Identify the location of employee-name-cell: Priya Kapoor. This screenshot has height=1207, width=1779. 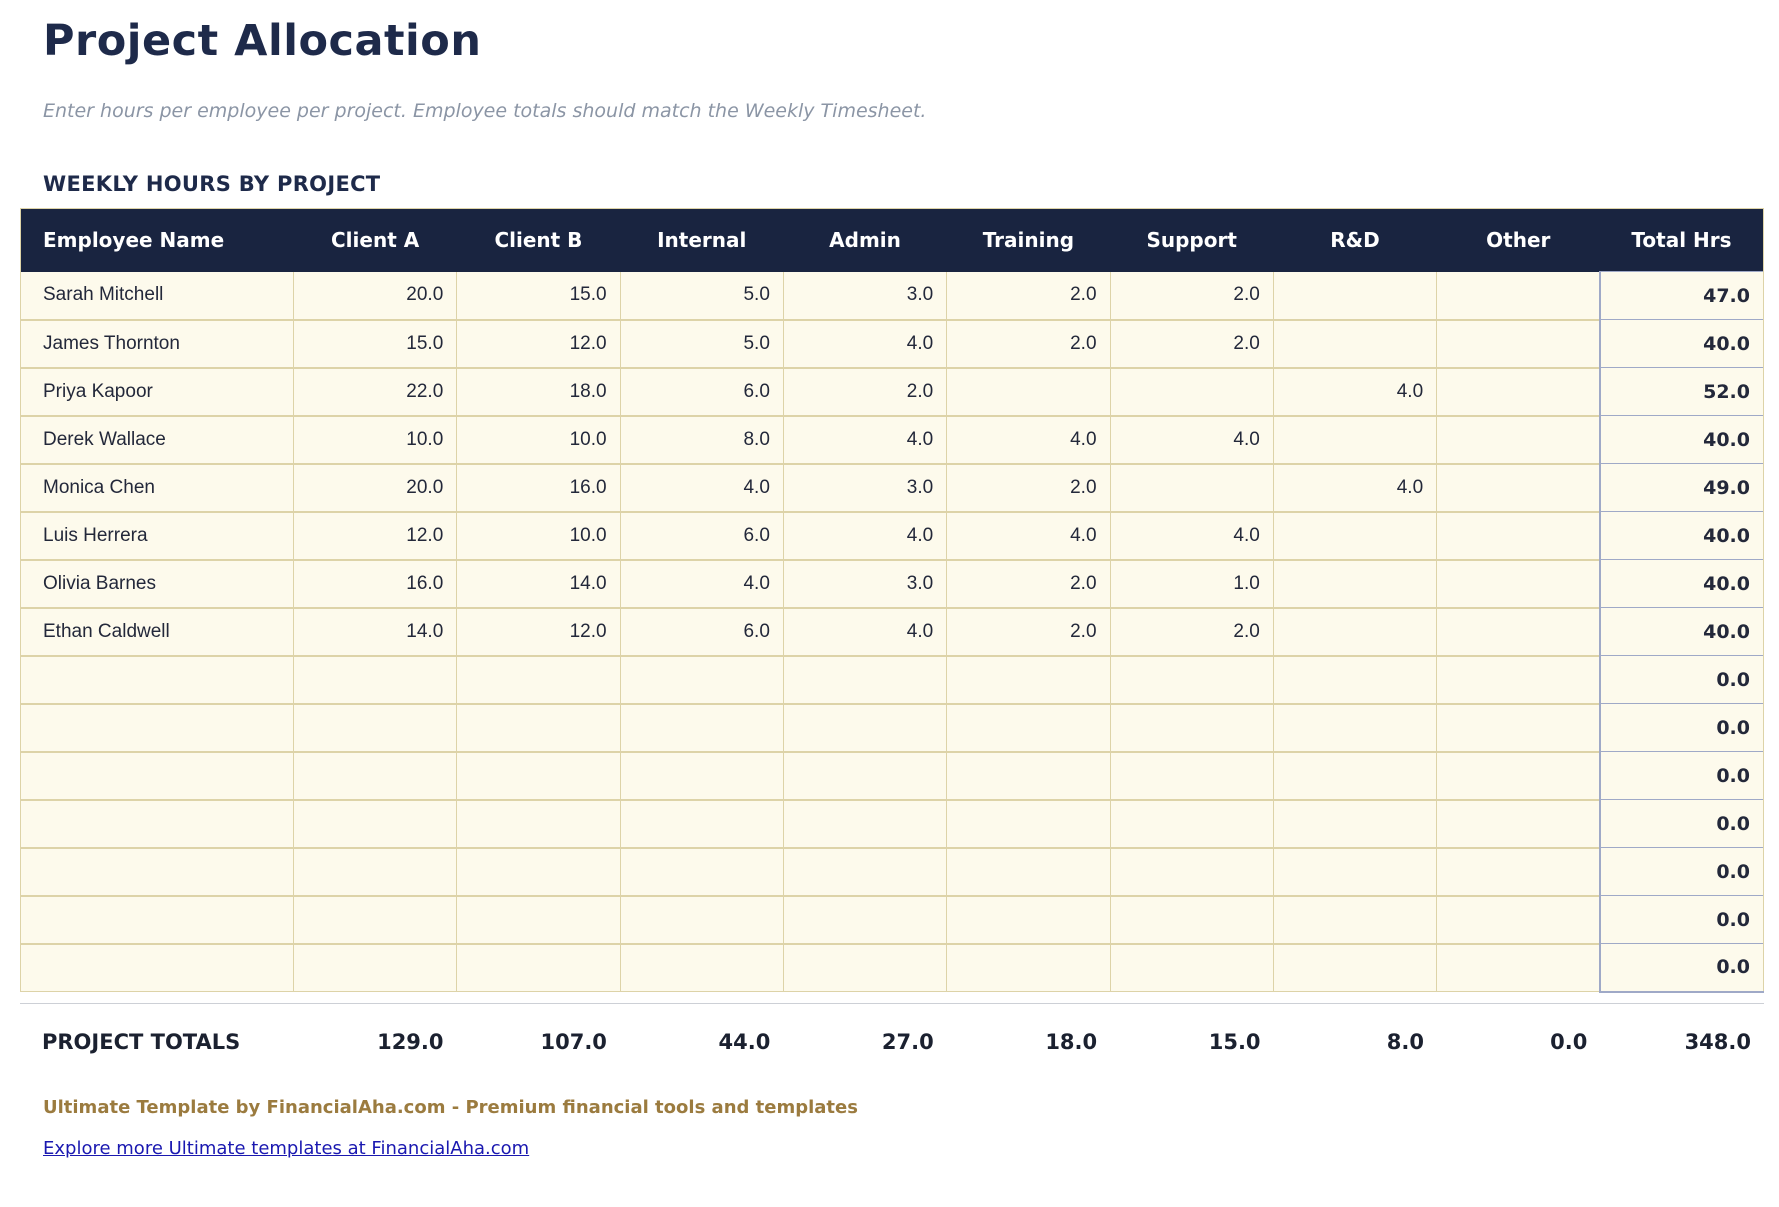
(157, 391).